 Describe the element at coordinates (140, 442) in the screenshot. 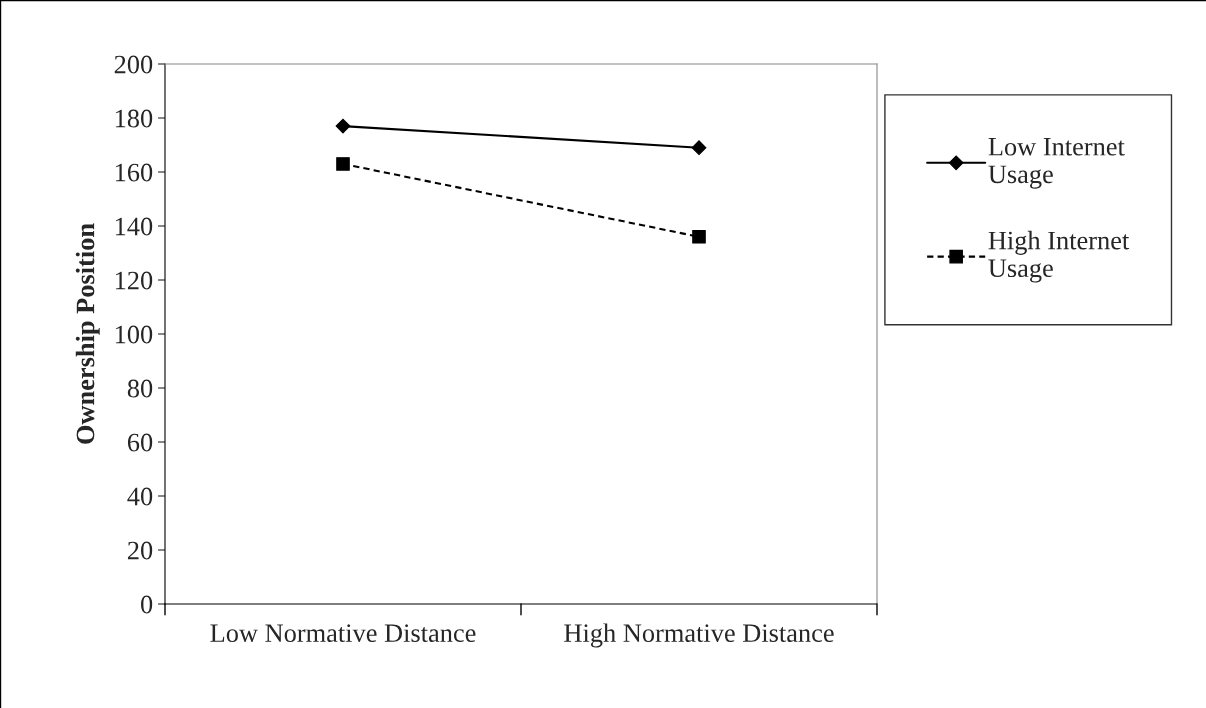

I see `y-tick-label: 60` at that location.